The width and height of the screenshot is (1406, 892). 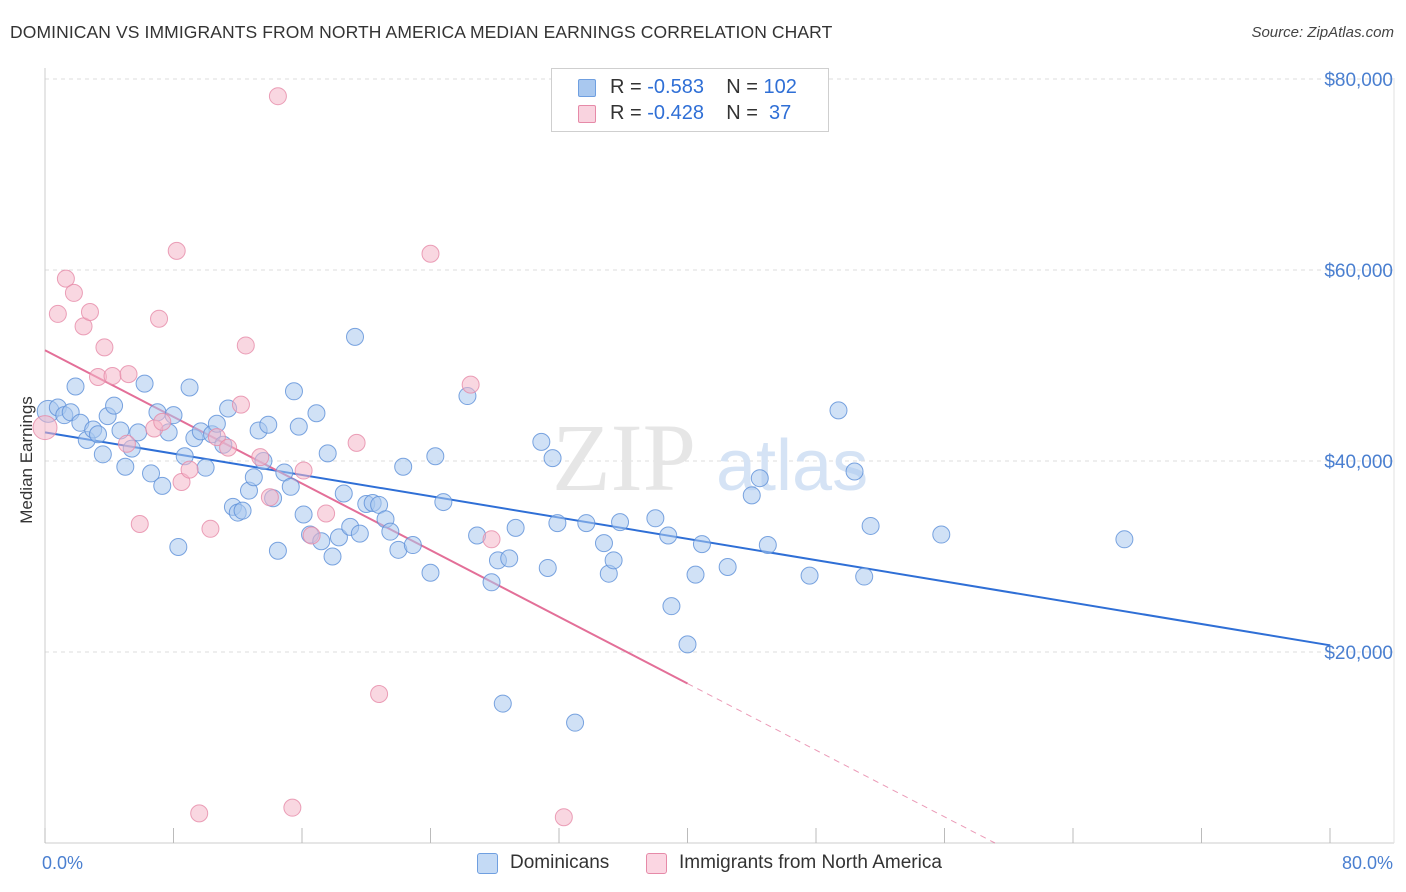 What do you see at coordinates (780, 87) in the screenshot?
I see `legend-n-value: 102` at bounding box center [780, 87].